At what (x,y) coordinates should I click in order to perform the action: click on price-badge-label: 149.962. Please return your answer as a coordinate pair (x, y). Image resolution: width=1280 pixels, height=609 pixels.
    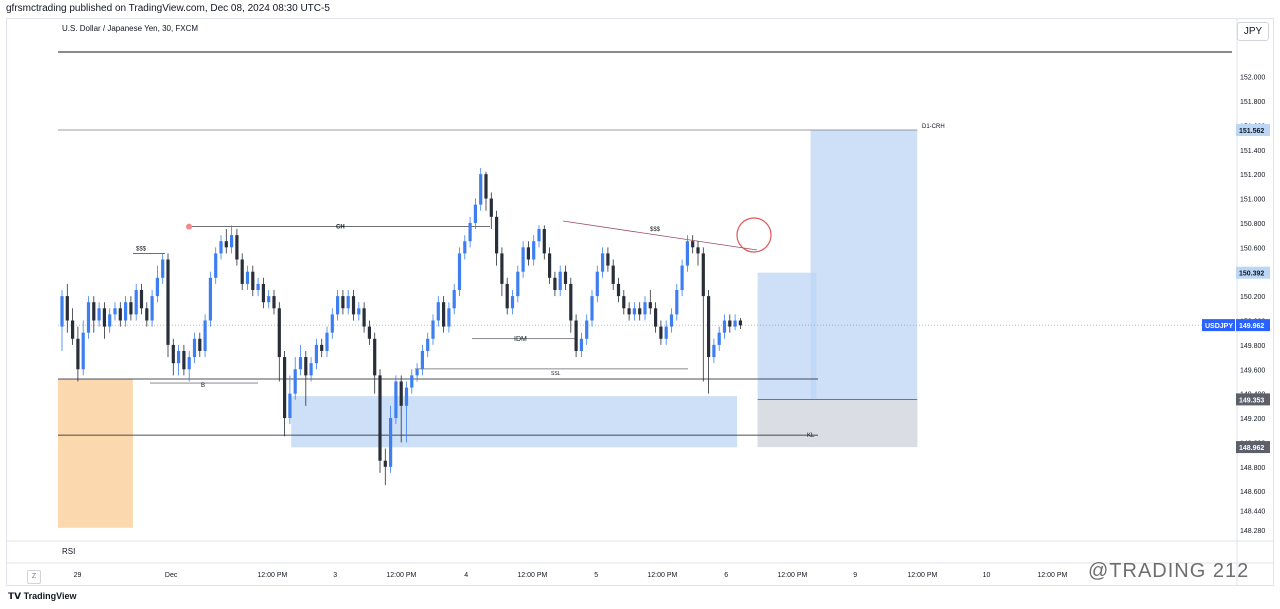
    Looking at the image, I should click on (1251, 326).